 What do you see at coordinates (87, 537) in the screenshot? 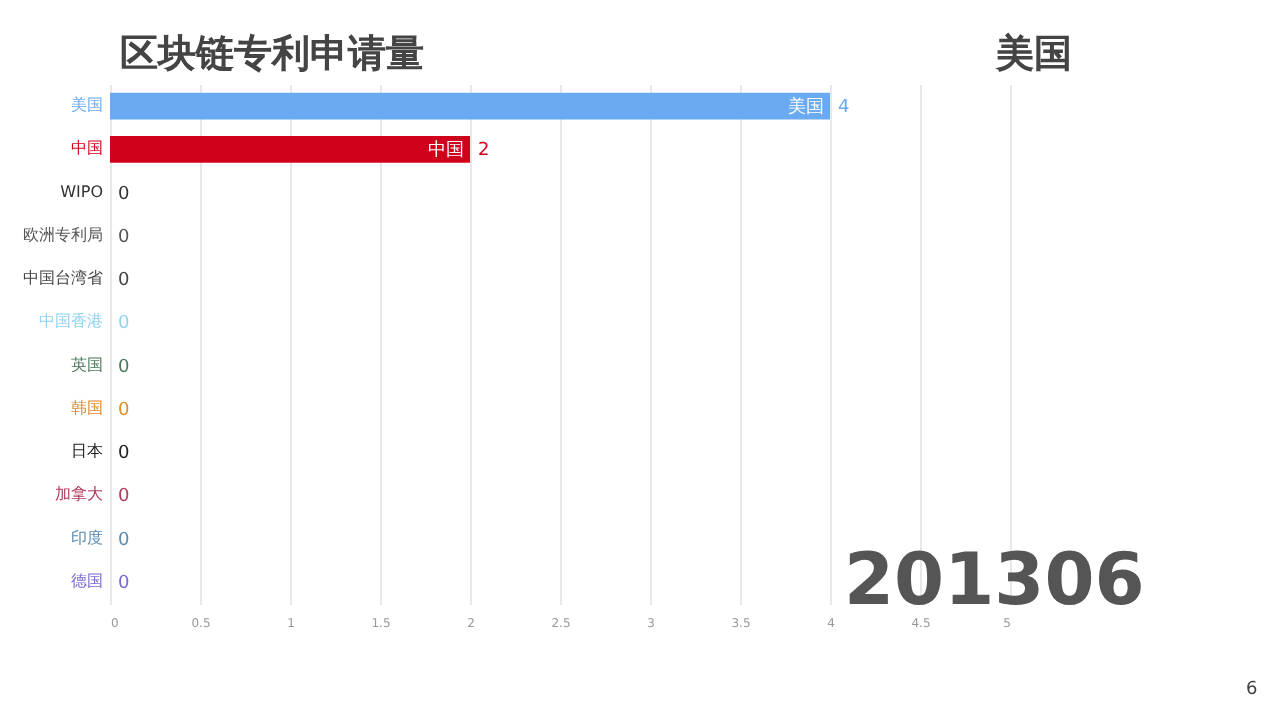
I see `y-tick-label: 印度` at bounding box center [87, 537].